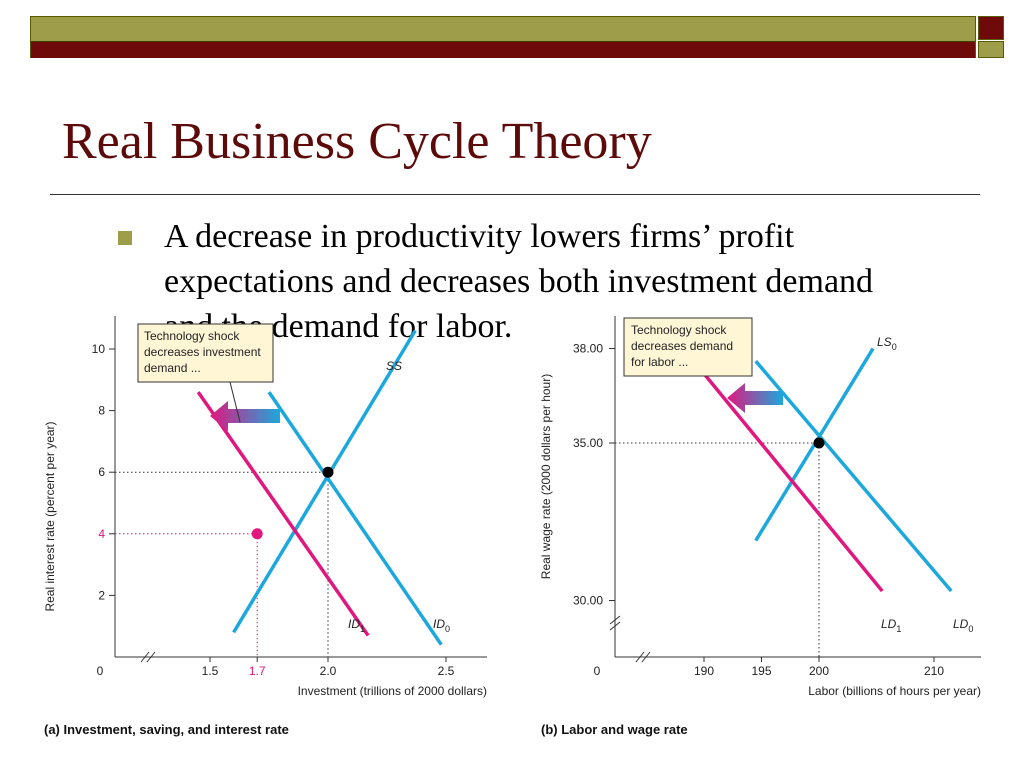  What do you see at coordinates (202, 352) in the screenshot?
I see `annotation-line-a-1: decreases investment` at bounding box center [202, 352].